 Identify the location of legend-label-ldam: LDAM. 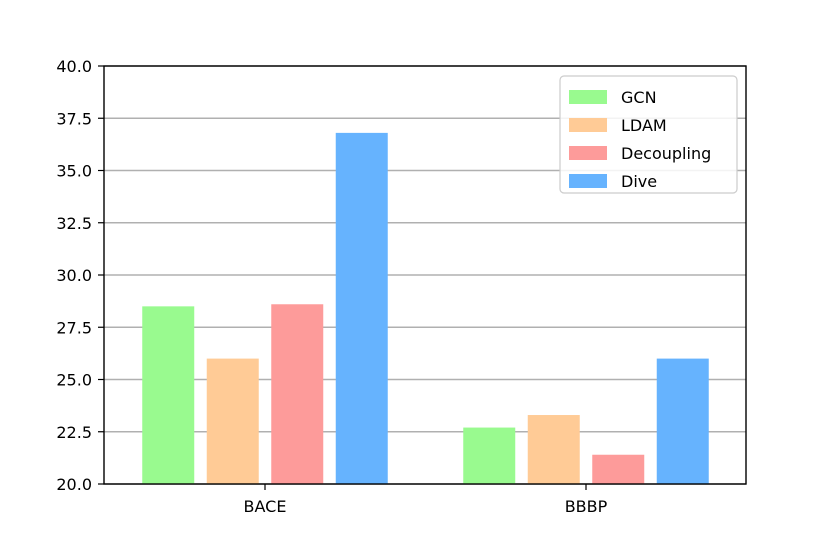
(644, 125).